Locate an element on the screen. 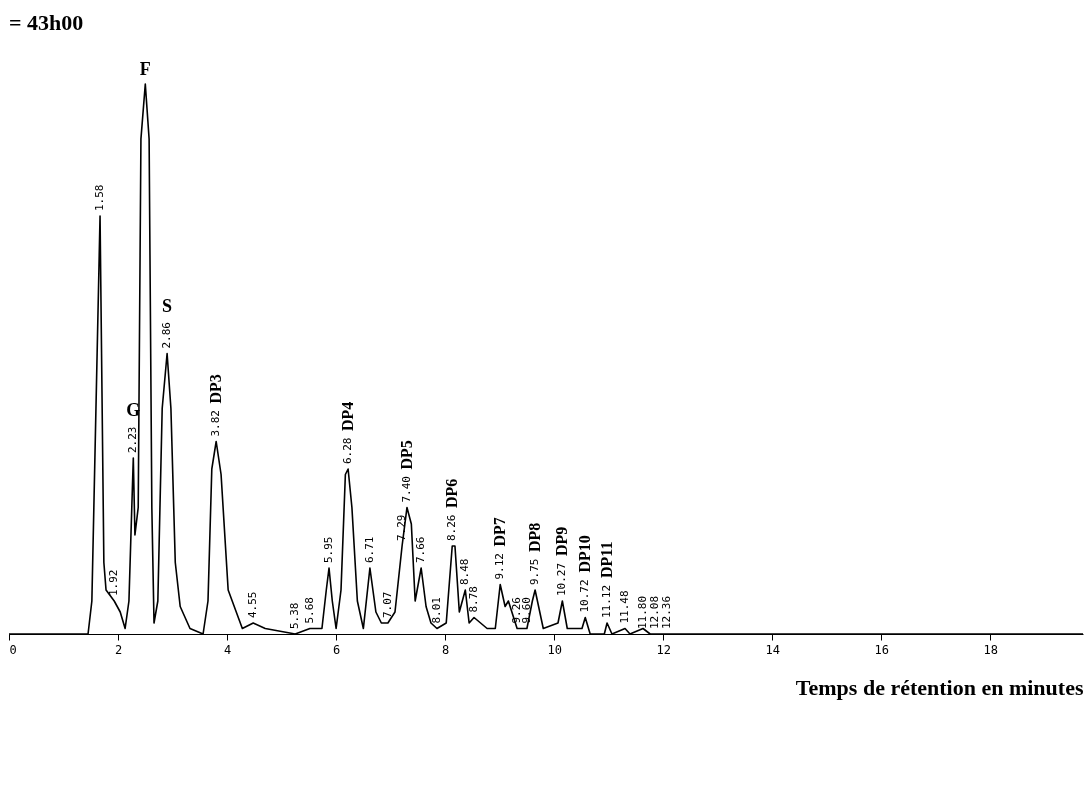 Image resolution: width=1087 pixels, height=787 pixels. x-tick-label: 6 is located at coordinates (336, 649).